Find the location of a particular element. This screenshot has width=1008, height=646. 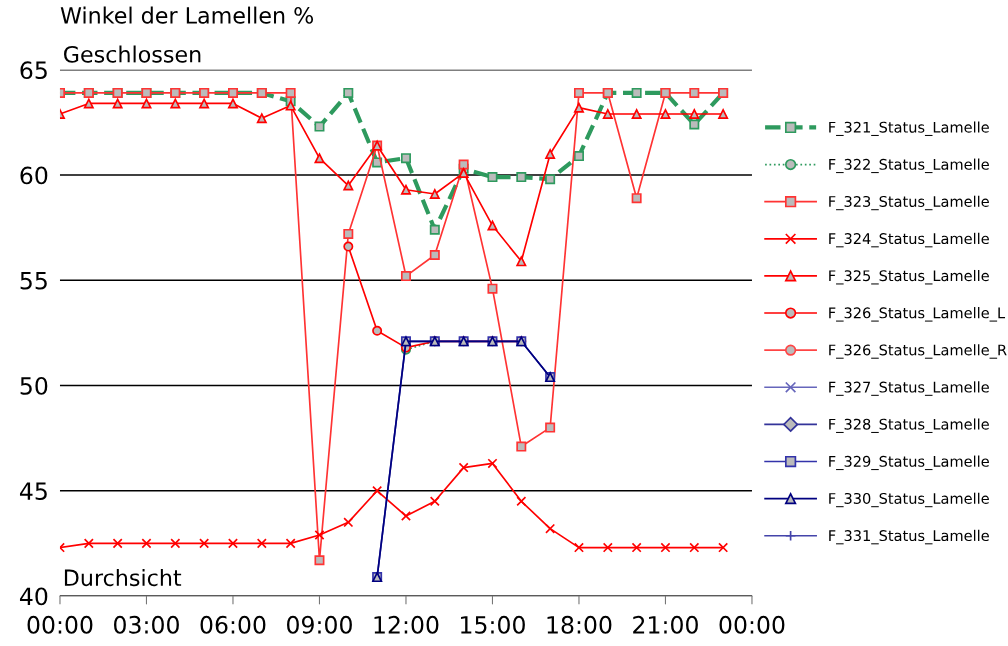

y-tick-label: 45 is located at coordinates (33, 491).